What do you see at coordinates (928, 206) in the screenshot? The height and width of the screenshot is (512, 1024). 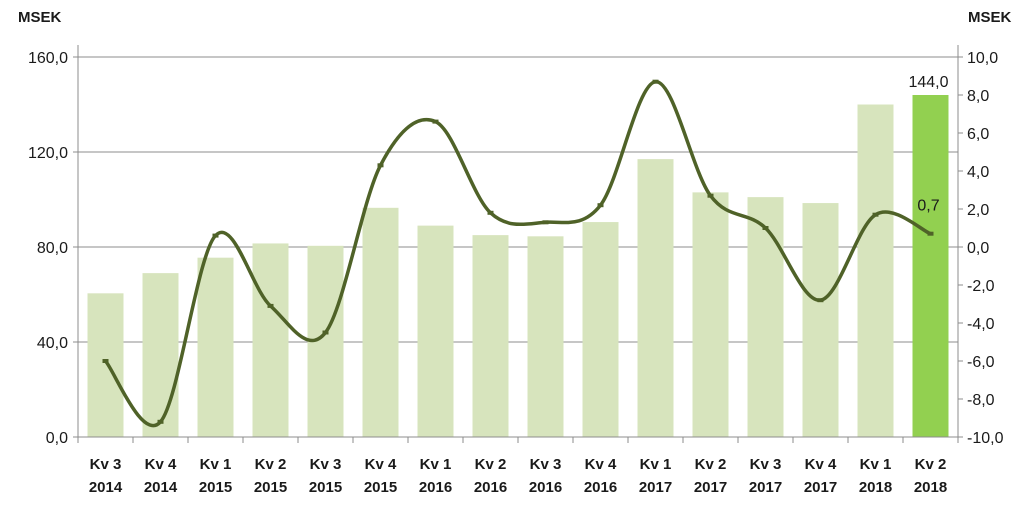 I see `line-data-label: 0,7` at bounding box center [928, 206].